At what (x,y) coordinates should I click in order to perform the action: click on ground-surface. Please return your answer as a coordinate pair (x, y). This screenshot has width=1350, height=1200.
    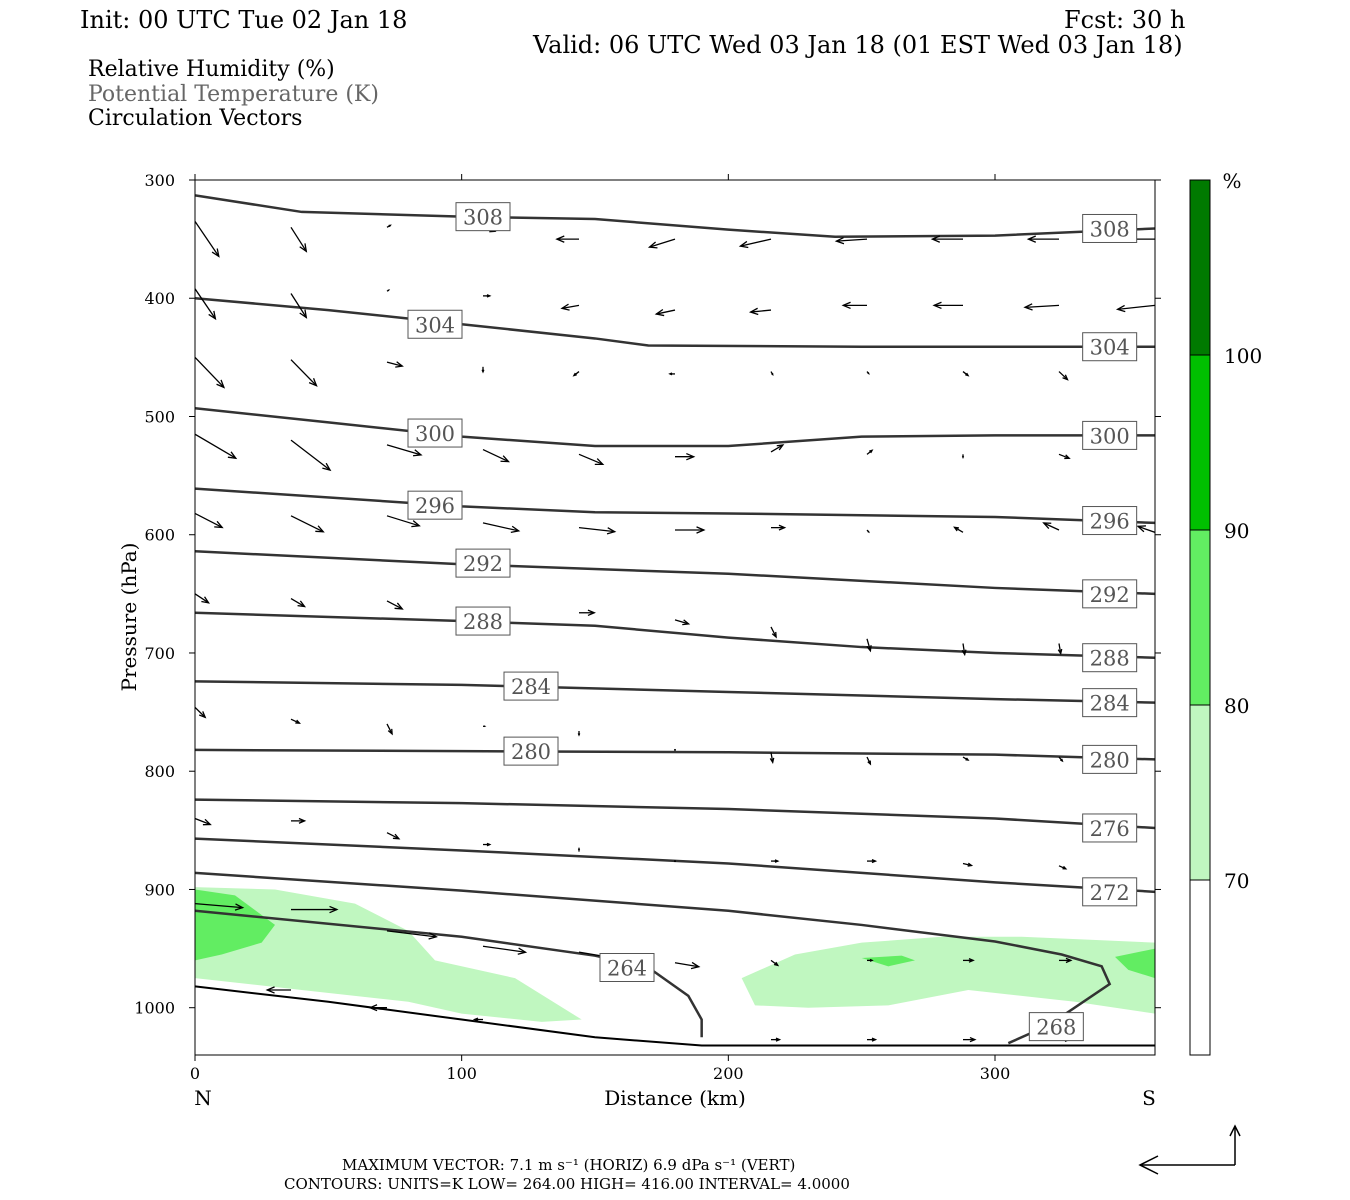
    Looking at the image, I should click on (675, 1016).